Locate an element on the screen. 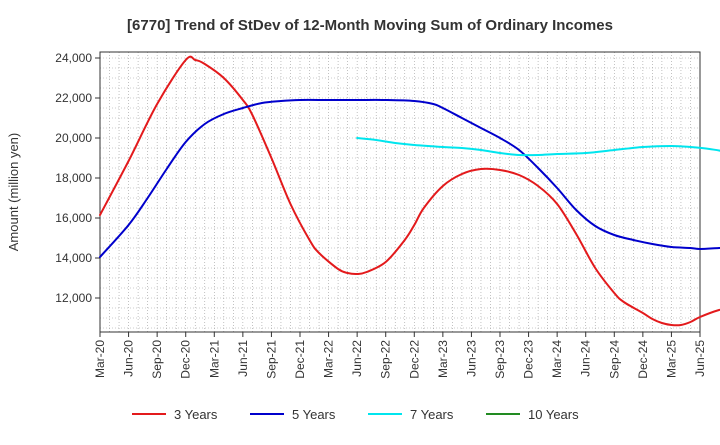 This screenshot has height=445, width=720. x-tick-label: Sep-21 is located at coordinates (271, 359).